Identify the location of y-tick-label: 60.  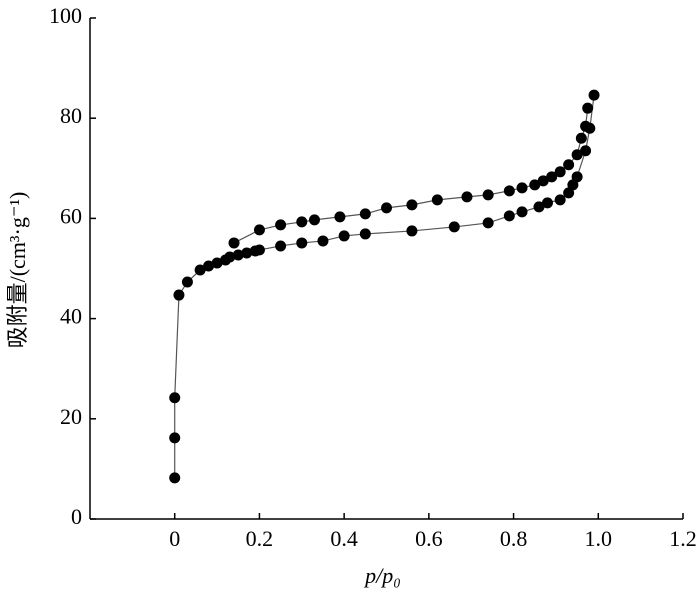
(71, 215).